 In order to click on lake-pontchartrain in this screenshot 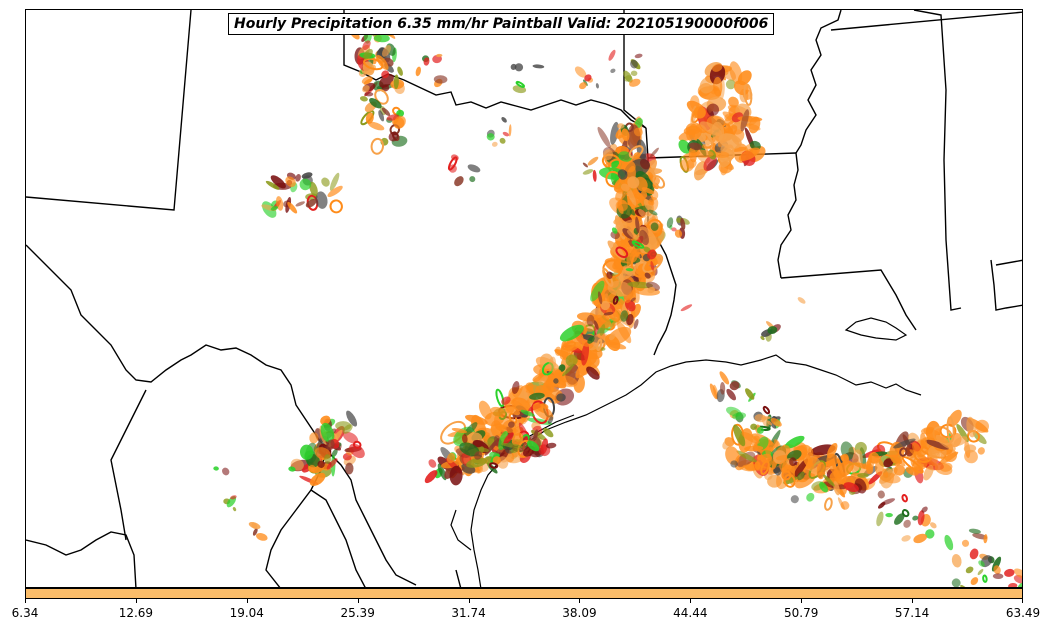, I will do `click(876, 329)`.